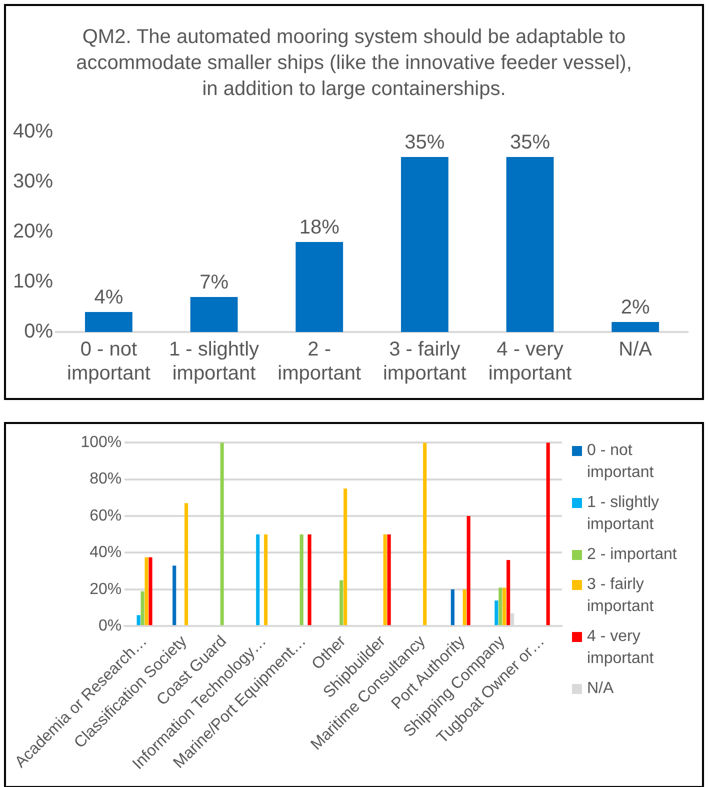 The width and height of the screenshot is (709, 787). Describe the element at coordinates (635, 307) in the screenshot. I see `data-label: 2%` at that location.